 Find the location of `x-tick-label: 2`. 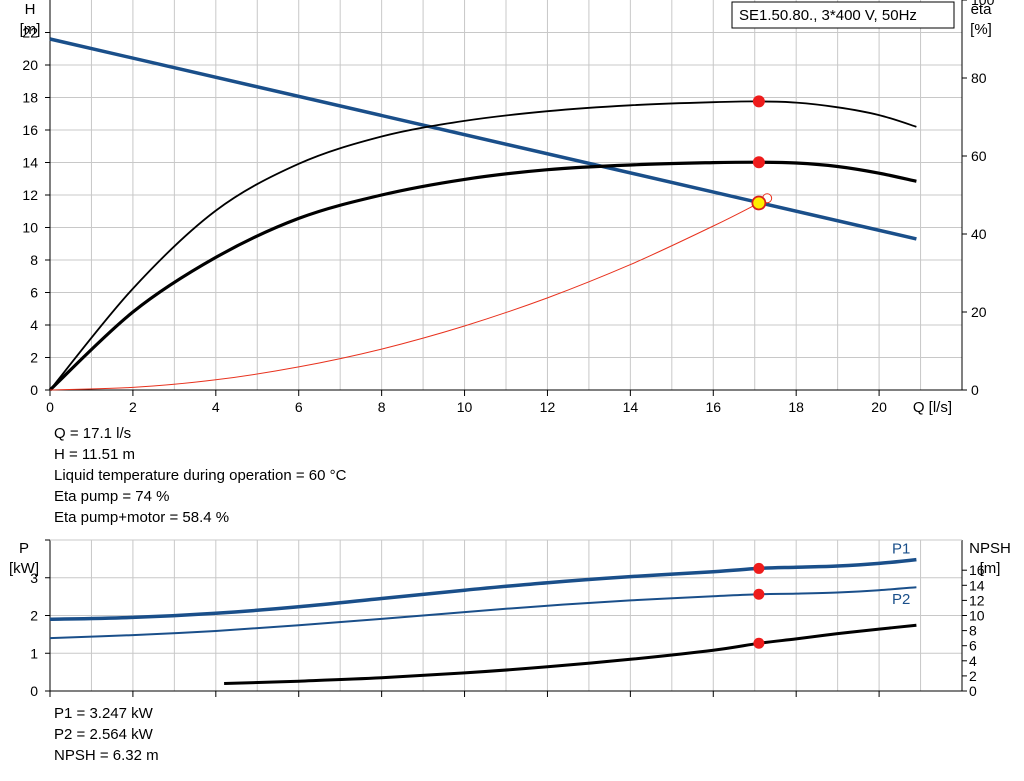

x-tick-label: 2 is located at coordinates (133, 407).